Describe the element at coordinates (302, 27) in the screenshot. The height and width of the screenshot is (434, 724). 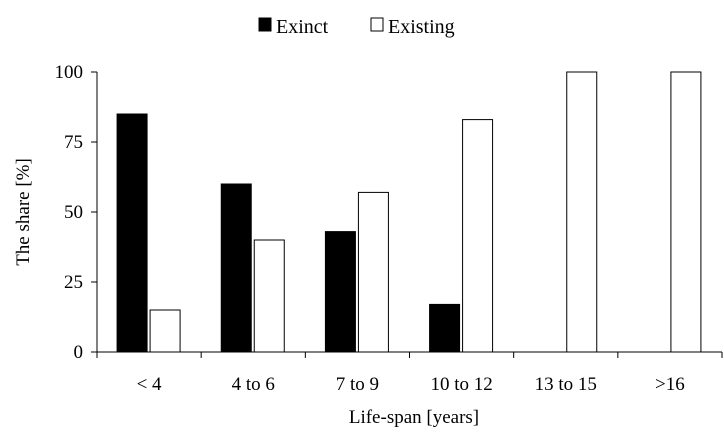
I see `legend-label-exinct: Exinct` at that location.